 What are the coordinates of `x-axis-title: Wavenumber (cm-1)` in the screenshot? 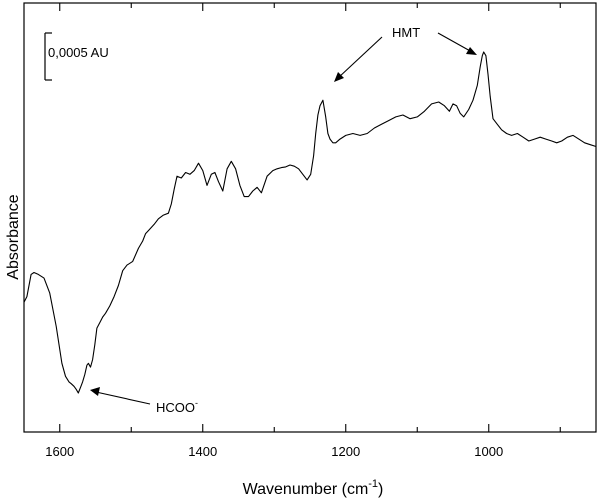 It's located at (313, 488).